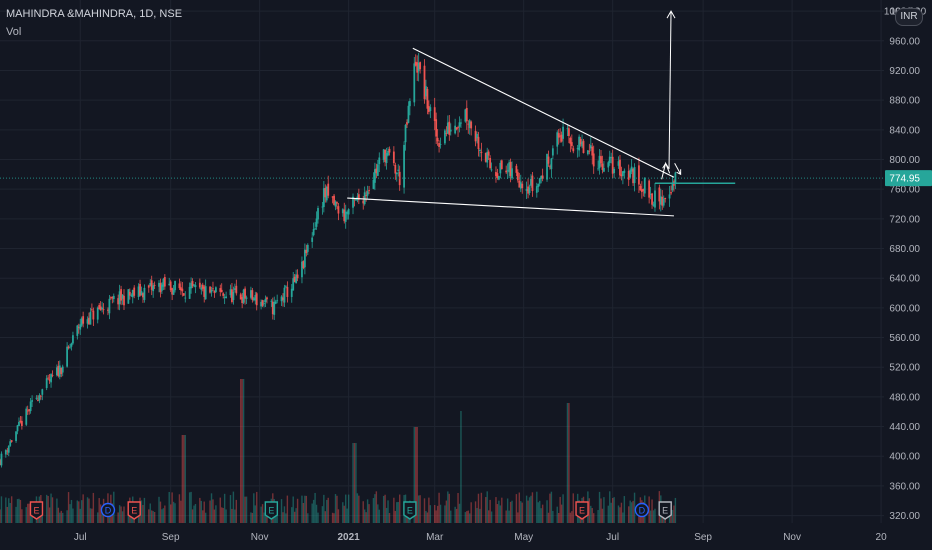 The height and width of the screenshot is (550, 932). Describe the element at coordinates (792, 537) in the screenshot. I see `time-tick-label: Nov` at that location.